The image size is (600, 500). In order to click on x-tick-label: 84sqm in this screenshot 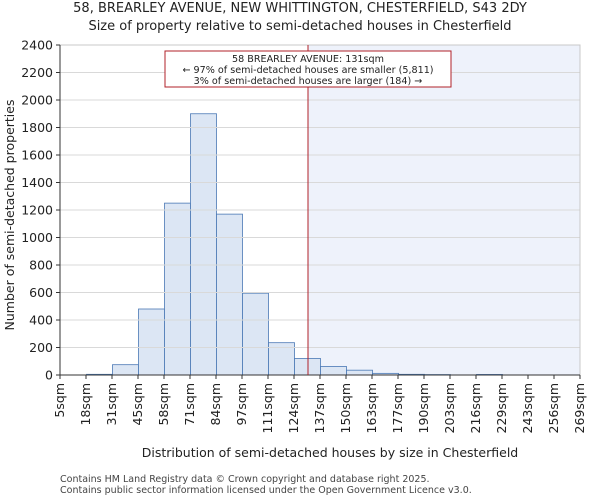, I will do `click(215, 404)`.